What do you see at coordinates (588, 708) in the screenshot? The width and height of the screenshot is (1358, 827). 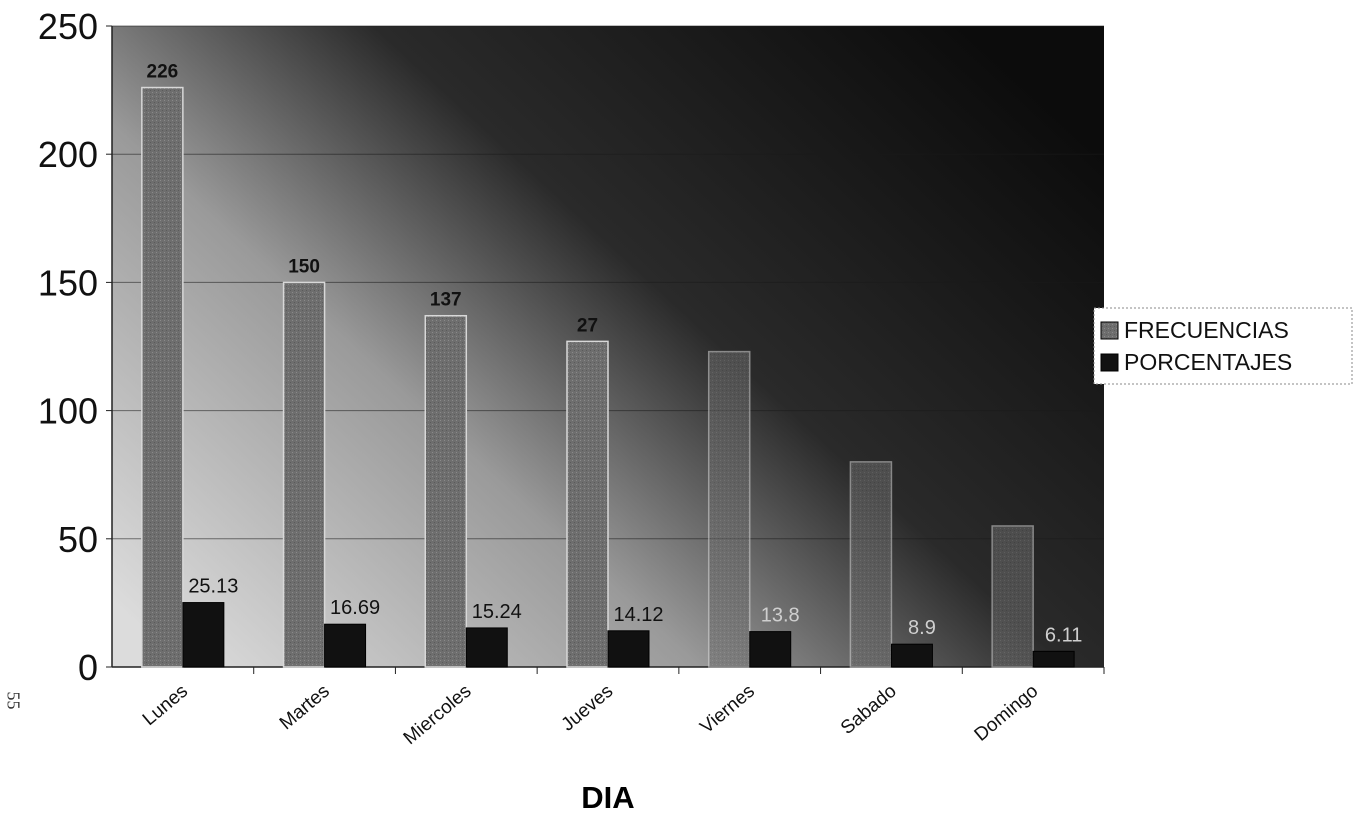 I see `x-tick-label: Jueves` at bounding box center [588, 708].